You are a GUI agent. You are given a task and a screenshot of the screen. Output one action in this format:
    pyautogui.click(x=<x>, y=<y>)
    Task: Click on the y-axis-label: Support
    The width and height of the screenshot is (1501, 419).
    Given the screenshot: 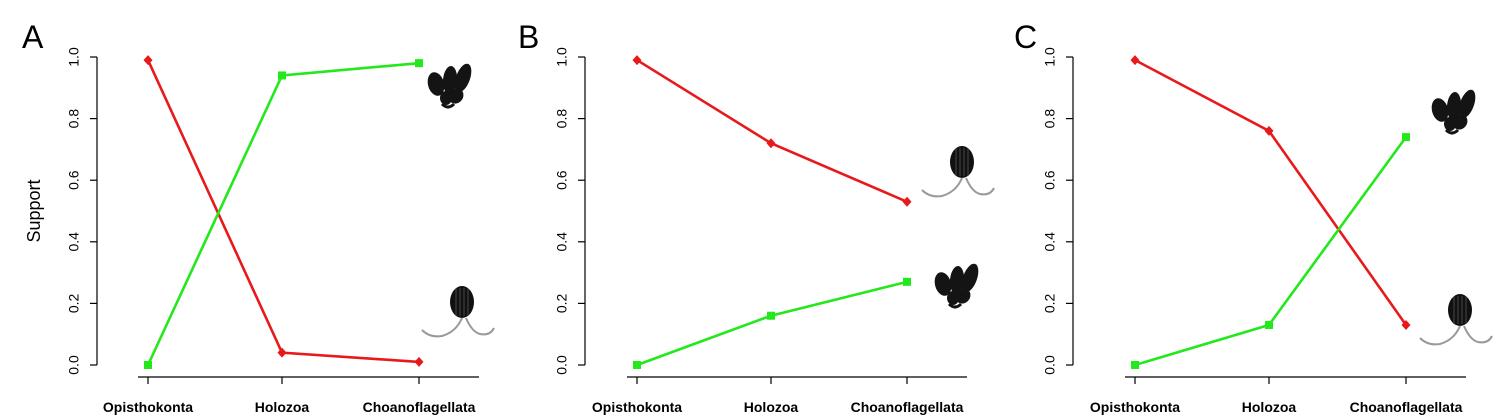 What is the action you would take?
    pyautogui.click(x=34, y=210)
    